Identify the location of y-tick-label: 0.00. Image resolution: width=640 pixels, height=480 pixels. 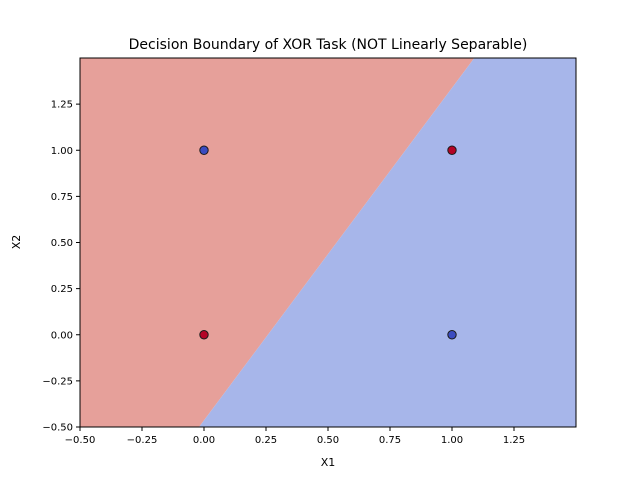
(62, 335).